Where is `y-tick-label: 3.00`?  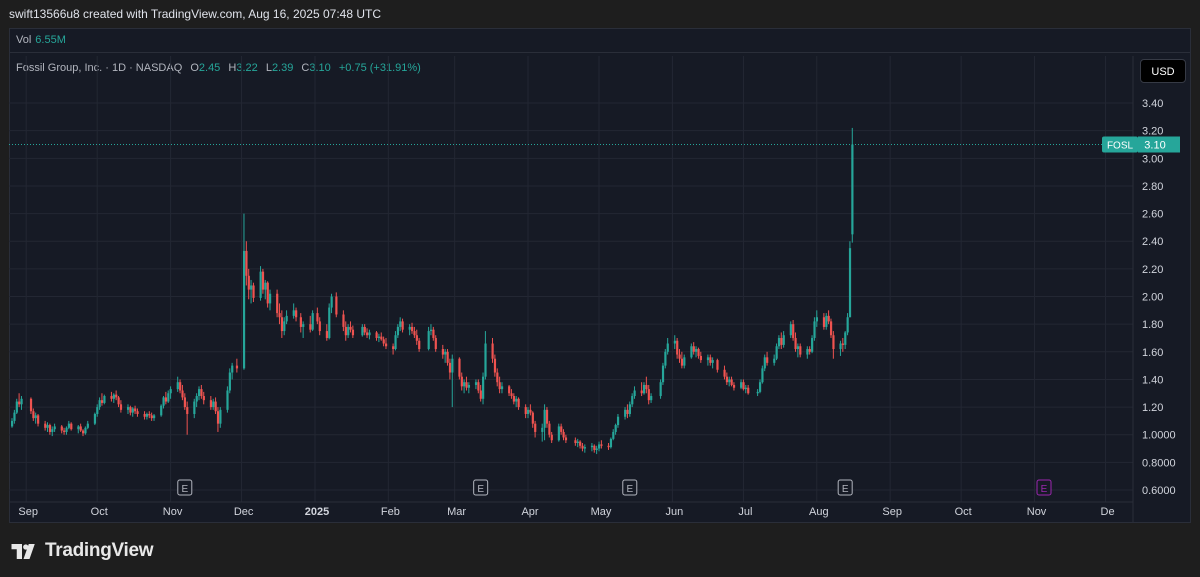
y-tick-label: 3.00 is located at coordinates (1152, 159).